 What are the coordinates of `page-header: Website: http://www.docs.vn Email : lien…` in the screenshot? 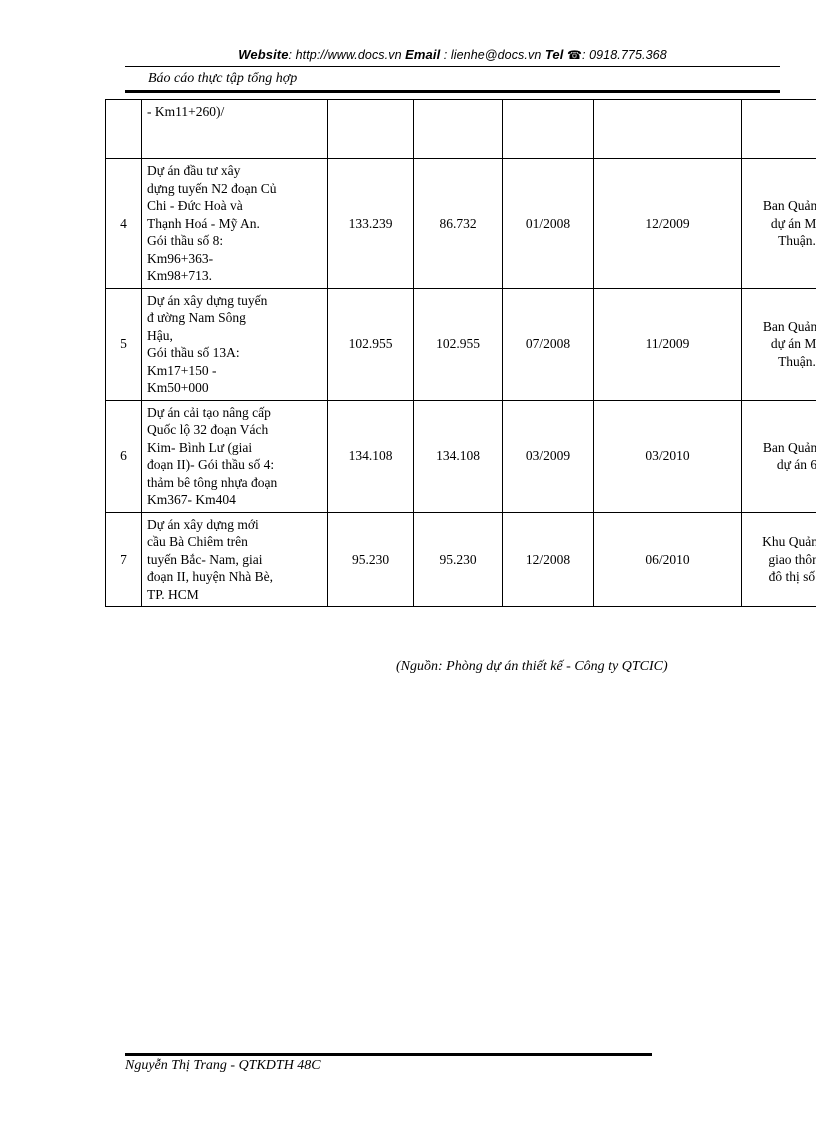 It's located at (452, 55).